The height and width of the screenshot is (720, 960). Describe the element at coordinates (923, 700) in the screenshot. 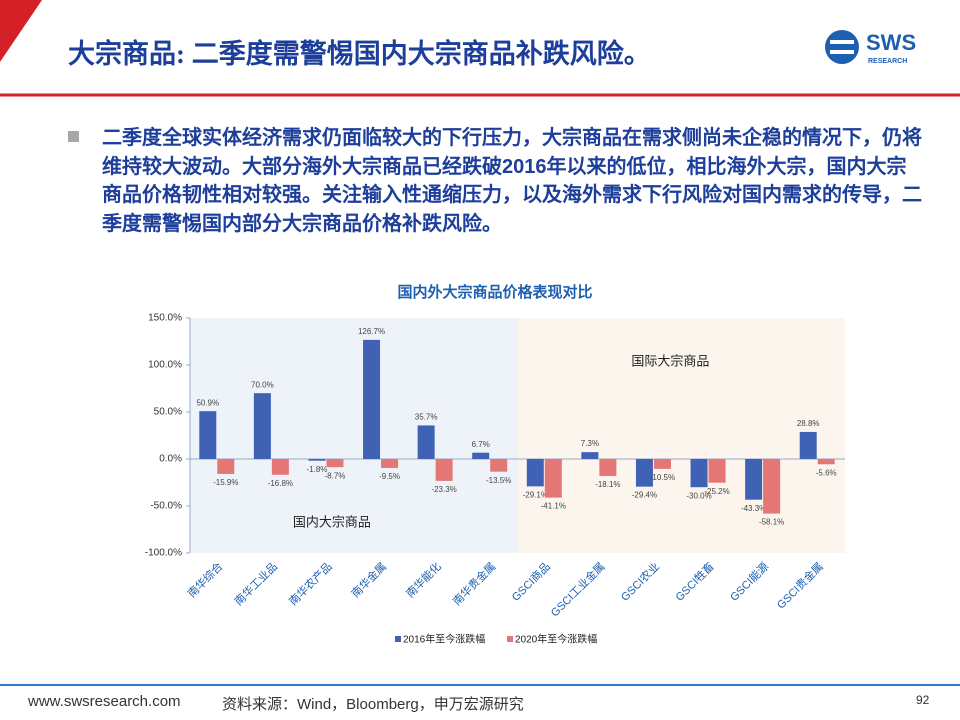

I see `page-number: 92` at that location.